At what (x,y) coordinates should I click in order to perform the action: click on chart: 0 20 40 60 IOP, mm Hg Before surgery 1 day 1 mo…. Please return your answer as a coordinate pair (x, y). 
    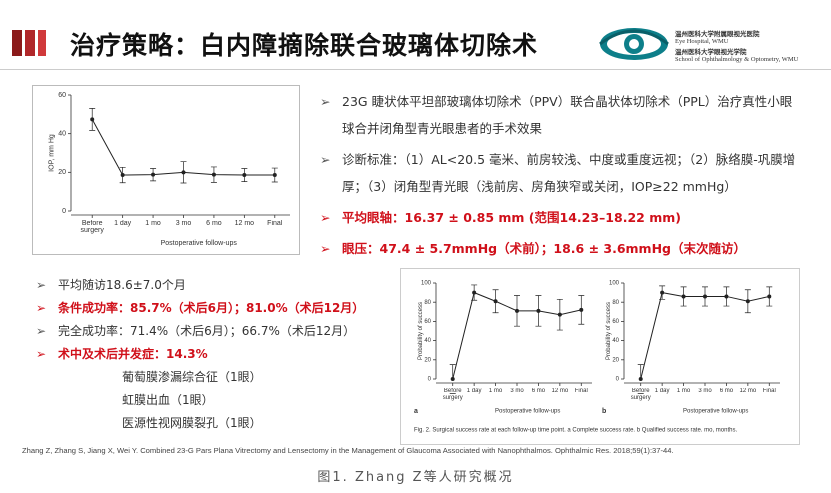
    Looking at the image, I should click on (169, 169).